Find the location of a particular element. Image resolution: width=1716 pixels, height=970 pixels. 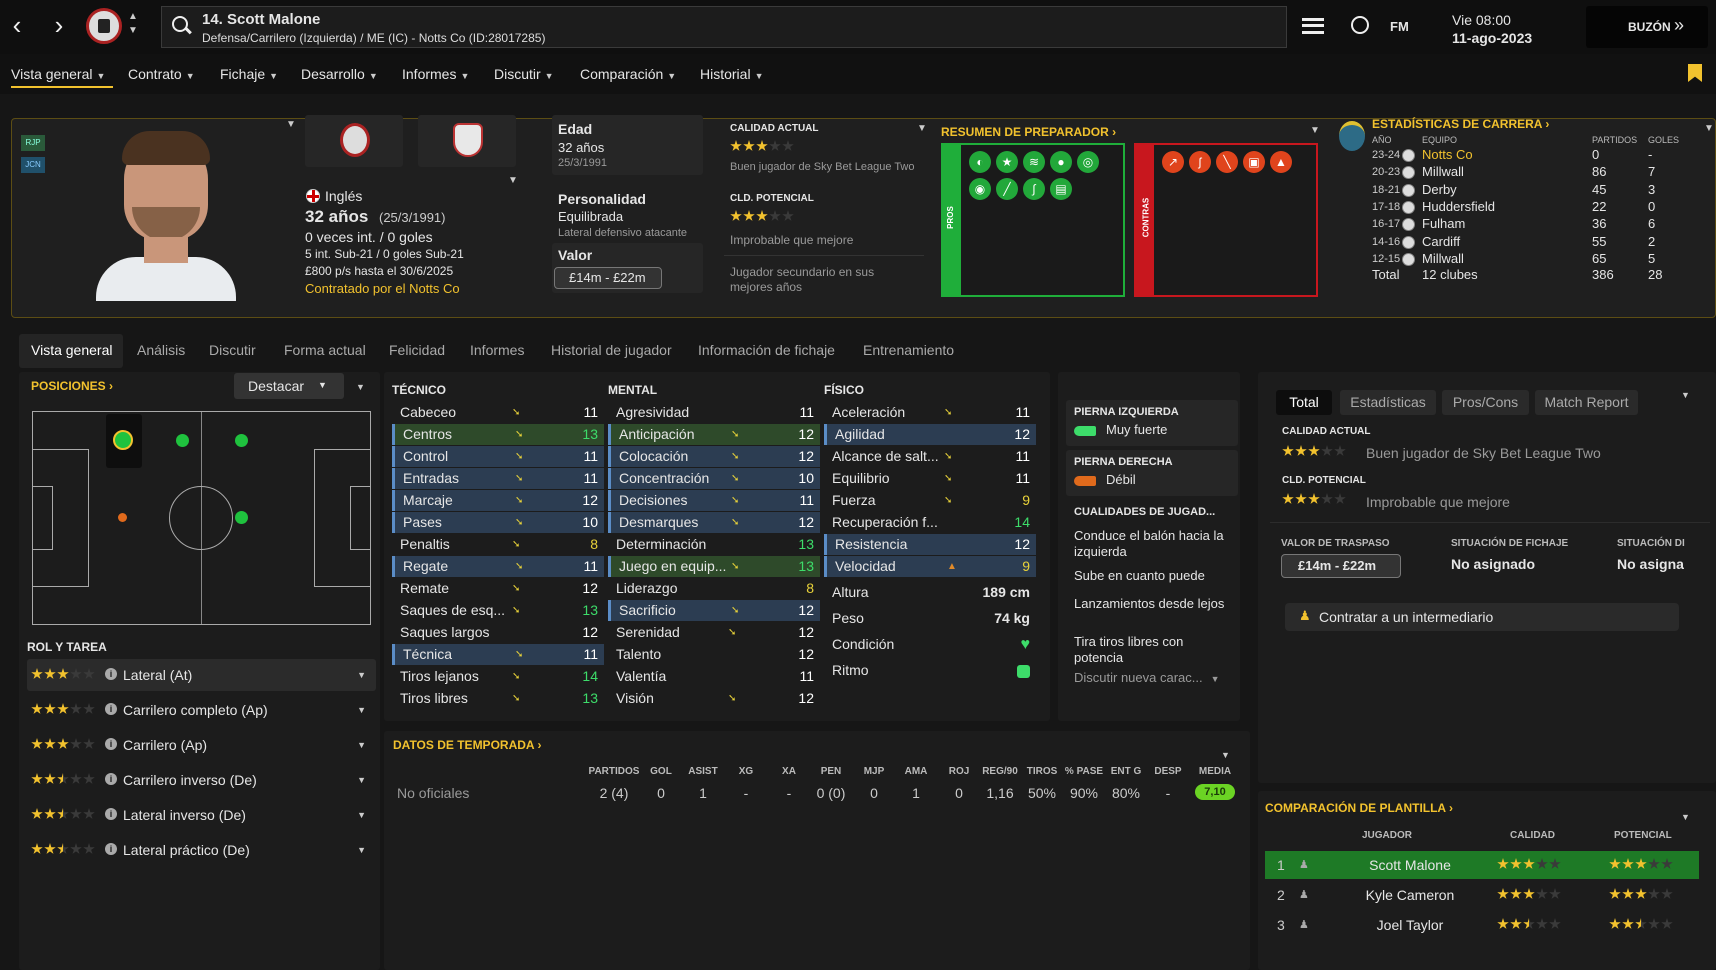

attribute-row: Velocidad ▲ 9 is located at coordinates (930, 566).